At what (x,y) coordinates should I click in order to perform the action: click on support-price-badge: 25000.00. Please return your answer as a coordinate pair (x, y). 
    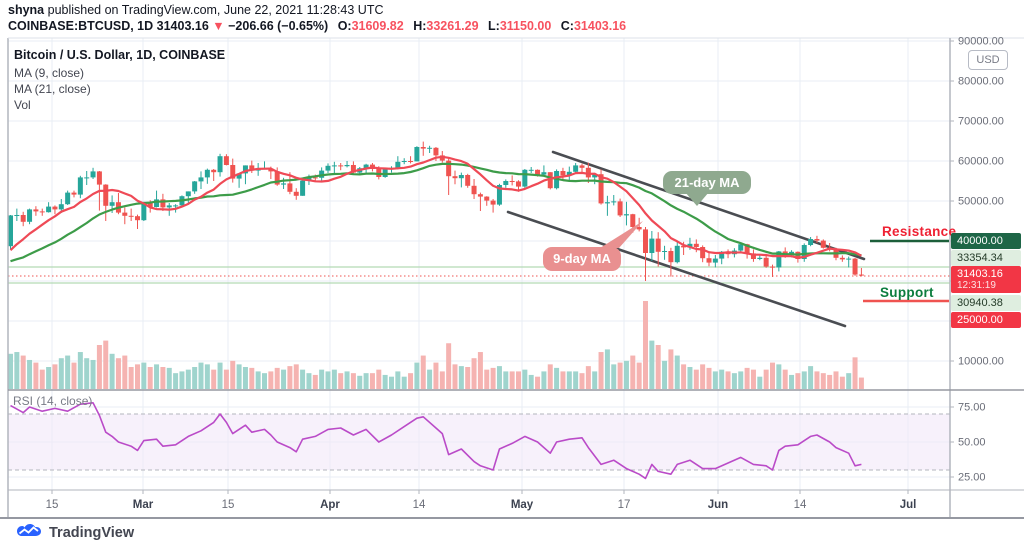
    Looking at the image, I should click on (986, 320).